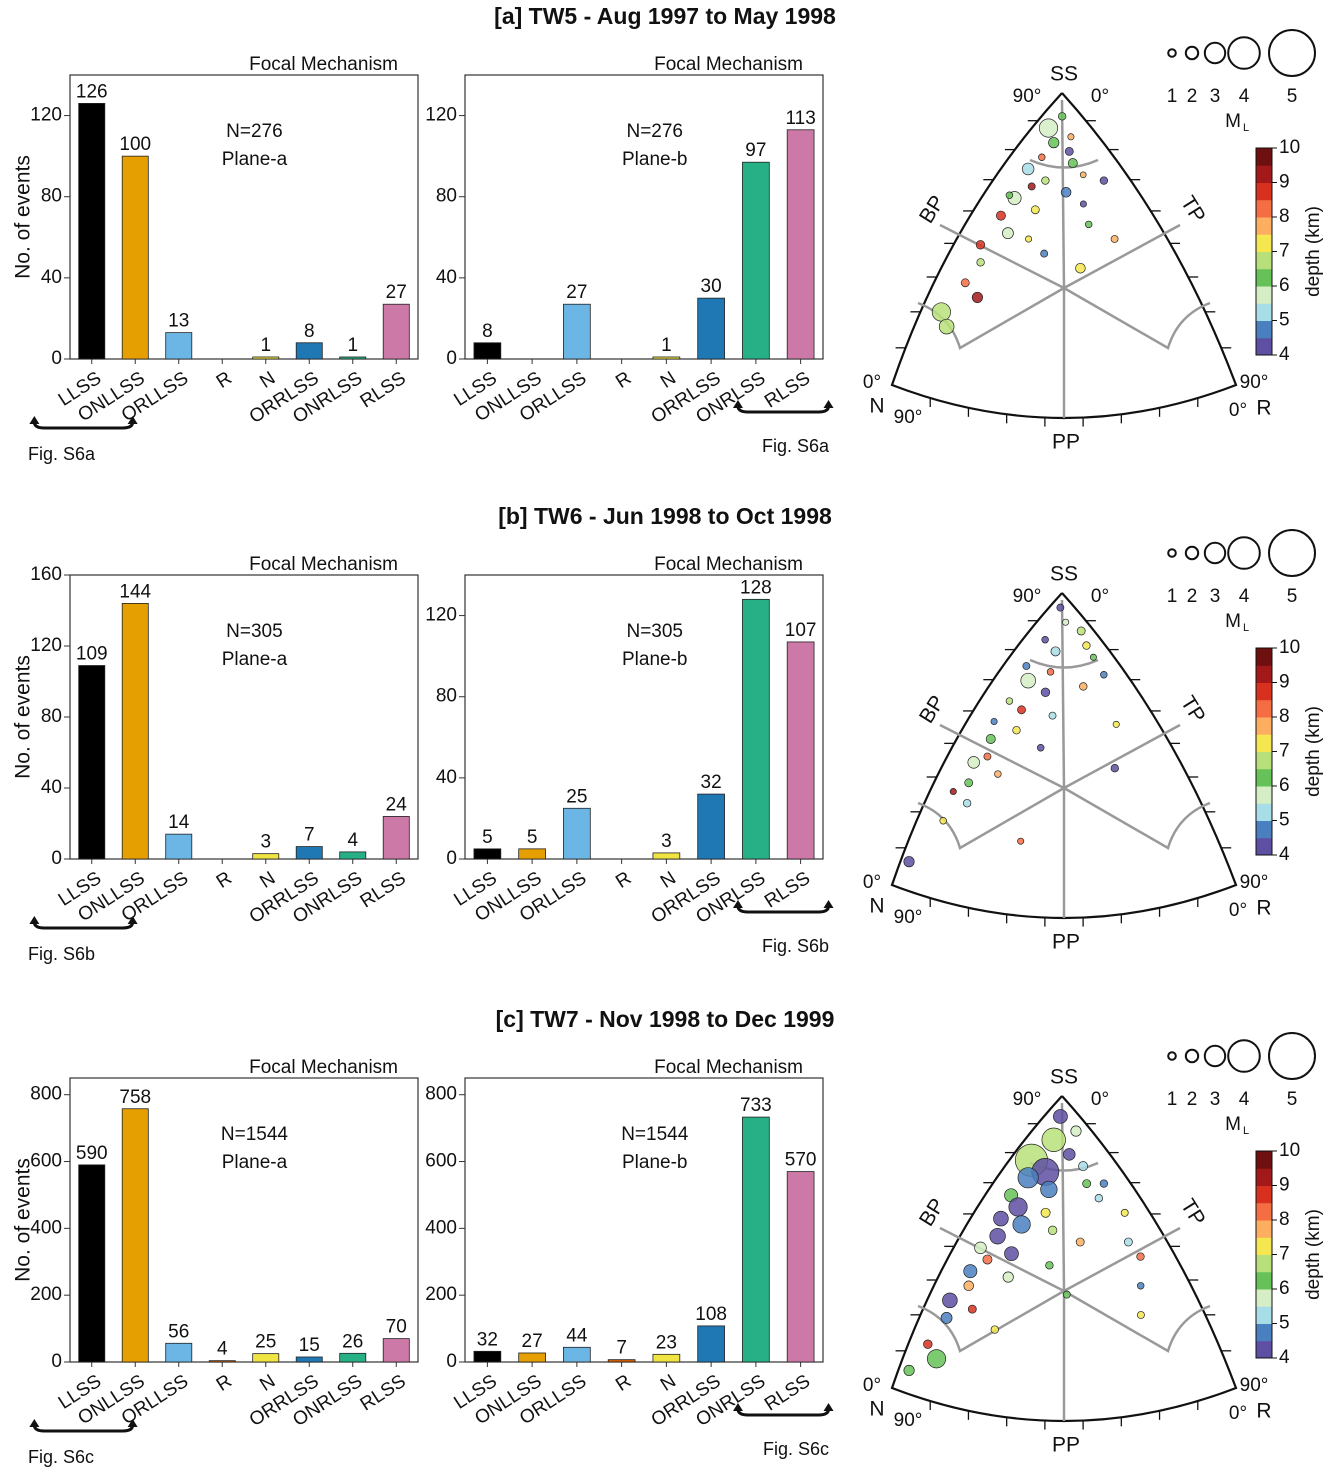  What do you see at coordinates (222, 1349) in the screenshot?
I see `value-label: 4` at bounding box center [222, 1349].